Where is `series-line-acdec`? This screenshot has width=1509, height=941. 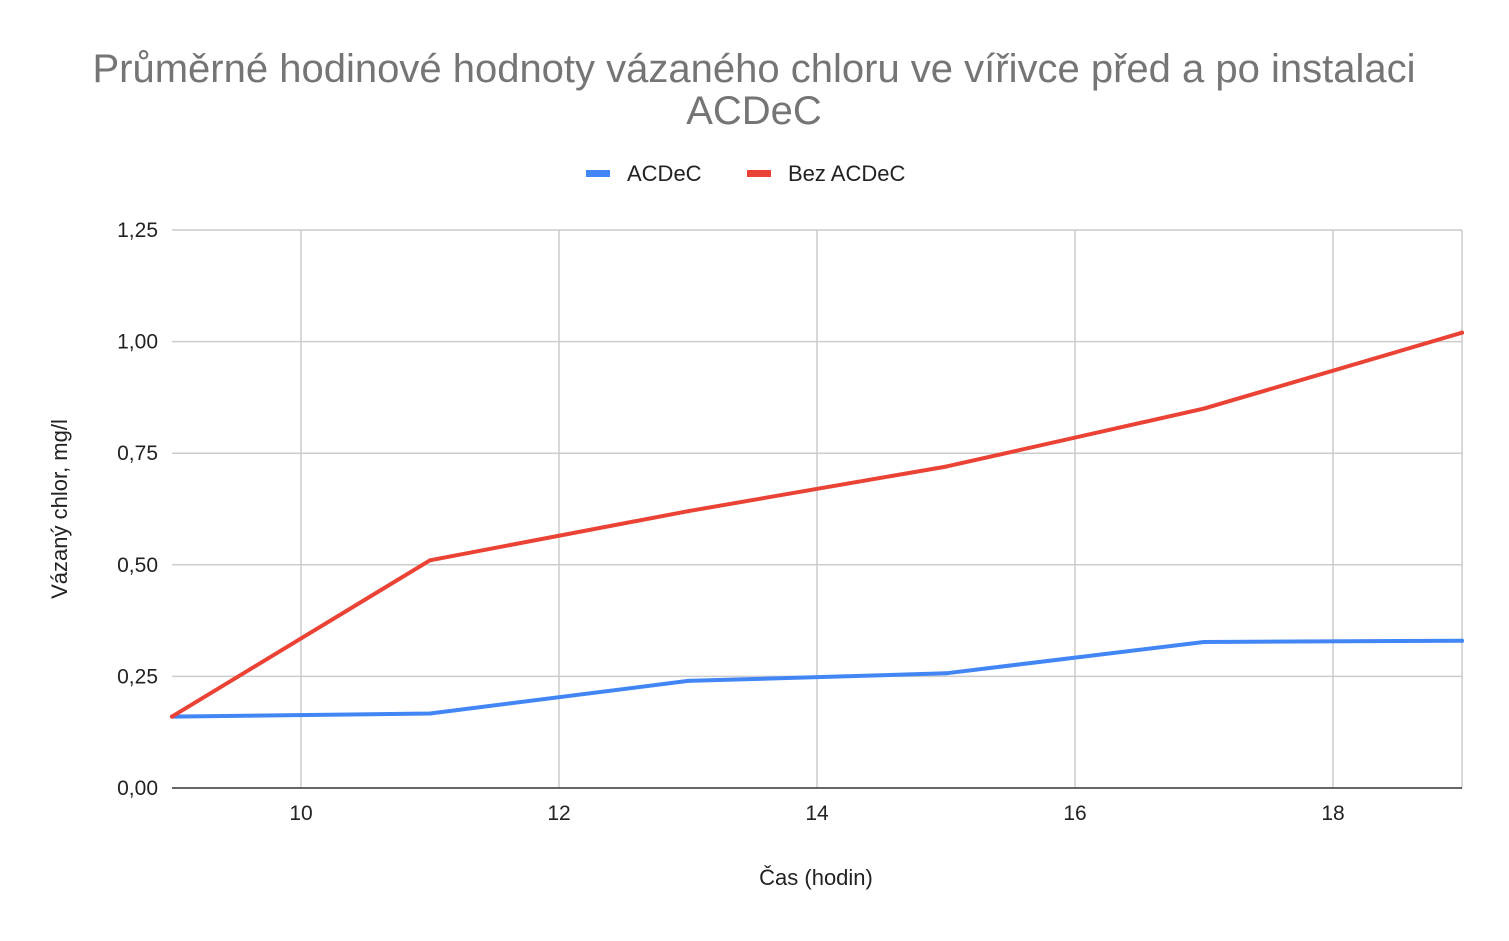 series-line-acdec is located at coordinates (817, 678).